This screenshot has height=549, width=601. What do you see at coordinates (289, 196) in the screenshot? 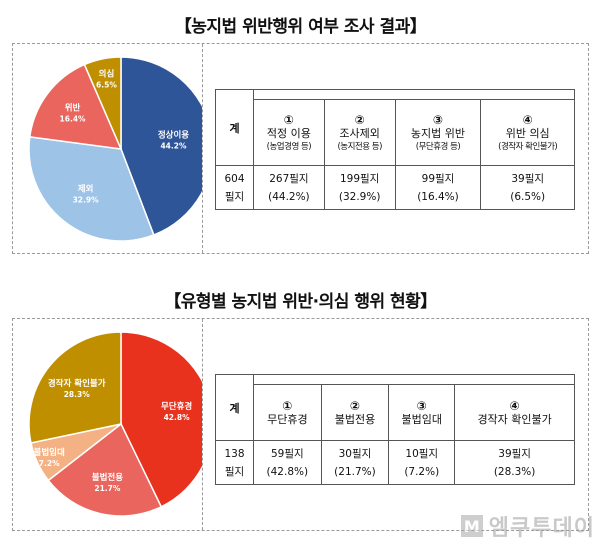
I see `parcel-percent: (44.2%)` at bounding box center [289, 196].